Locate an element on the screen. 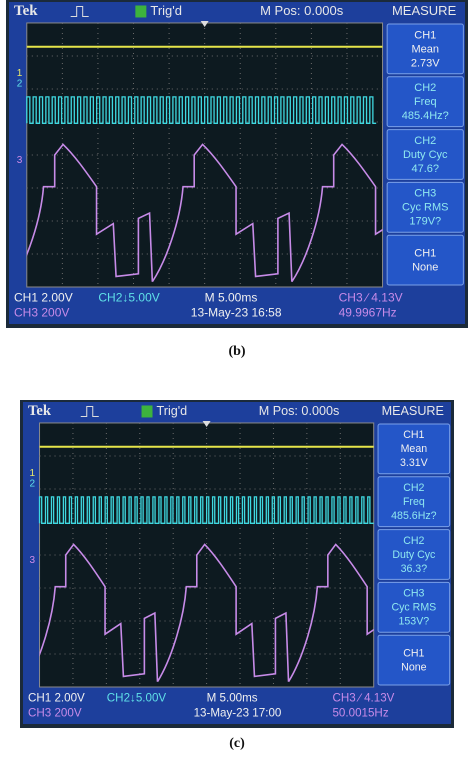  measure-value: 47.6? is located at coordinates (425, 169).